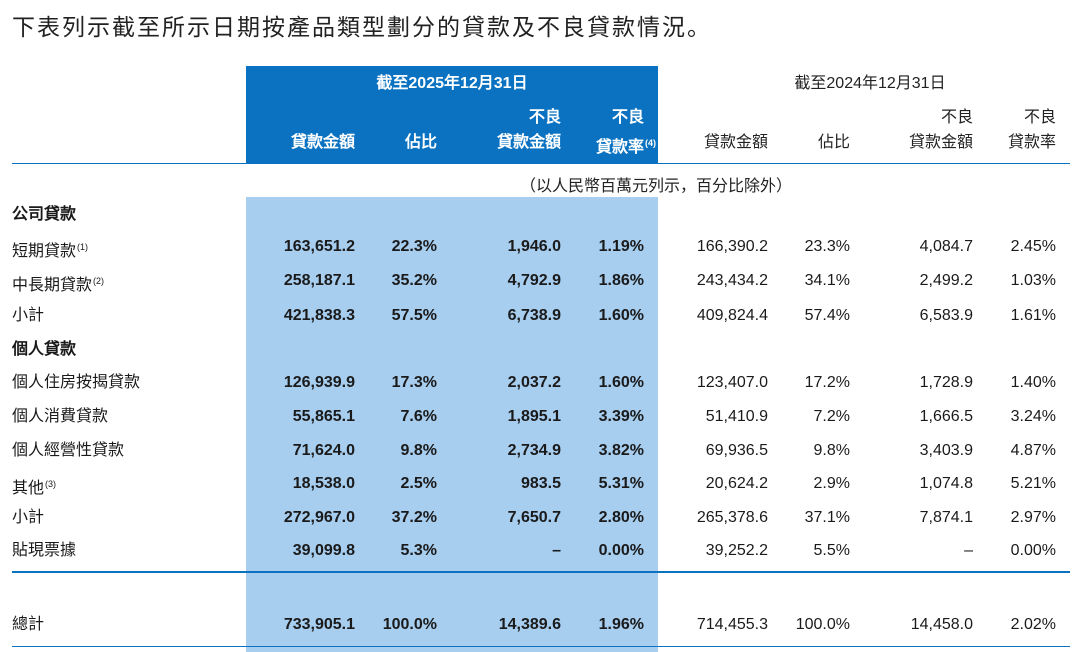 This screenshot has width=1080, height=652. I want to click on value-2025-share: 57.5%, so click(414, 315).